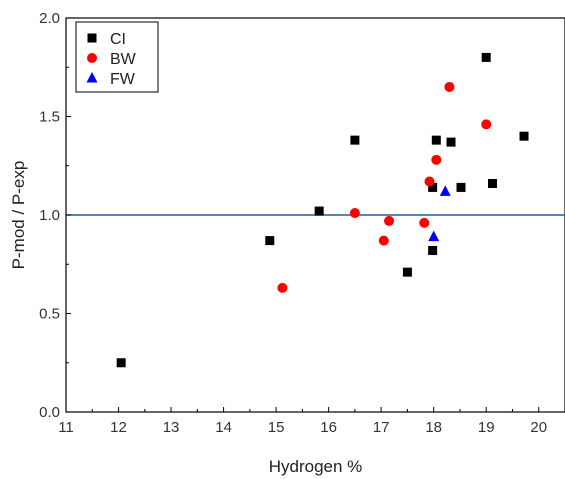 The width and height of the screenshot is (565, 479). What do you see at coordinates (276, 427) in the screenshot?
I see `x-tick-label: 15` at bounding box center [276, 427].